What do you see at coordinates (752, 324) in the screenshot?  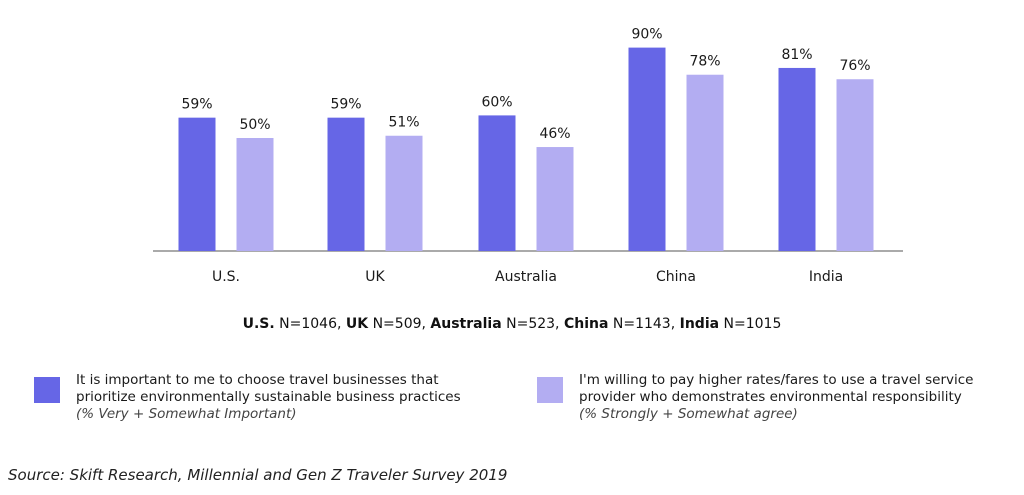 I see `sample-n-india: N=1015` at bounding box center [752, 324].